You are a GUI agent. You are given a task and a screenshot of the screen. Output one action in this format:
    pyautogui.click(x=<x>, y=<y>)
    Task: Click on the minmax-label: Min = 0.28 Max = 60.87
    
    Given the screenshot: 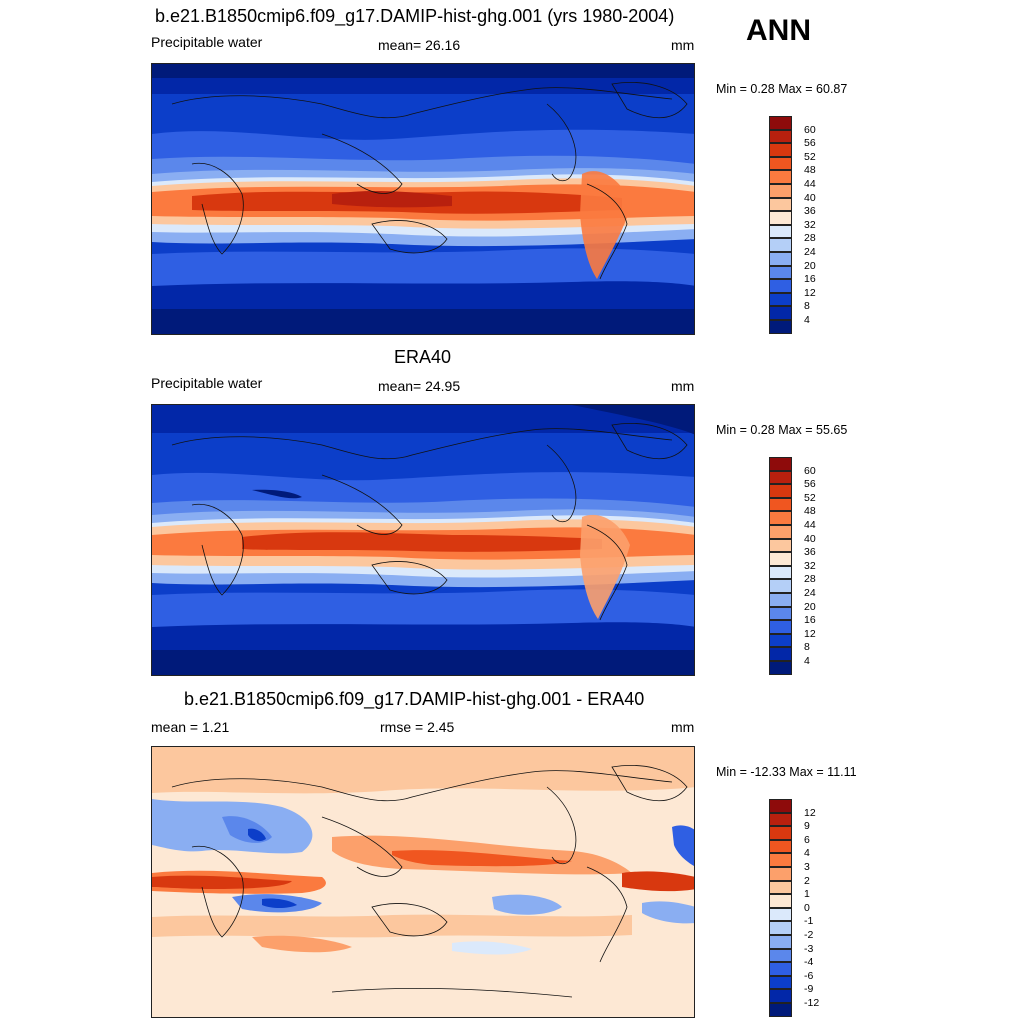 What is the action you would take?
    pyautogui.click(x=782, y=89)
    